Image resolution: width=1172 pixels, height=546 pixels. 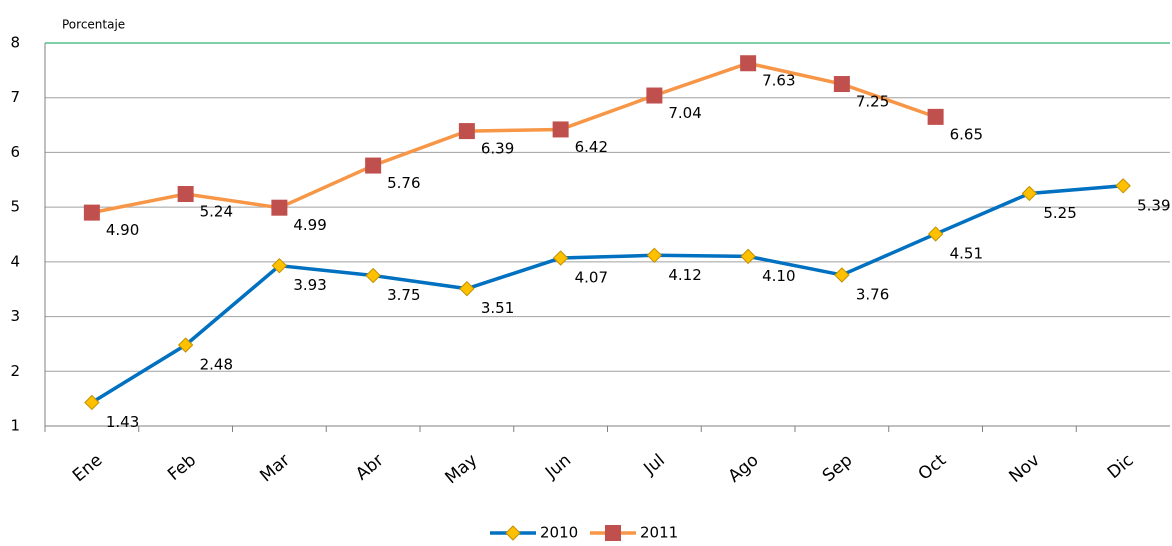 I want to click on data-label: 5.39, so click(x=1153, y=205).